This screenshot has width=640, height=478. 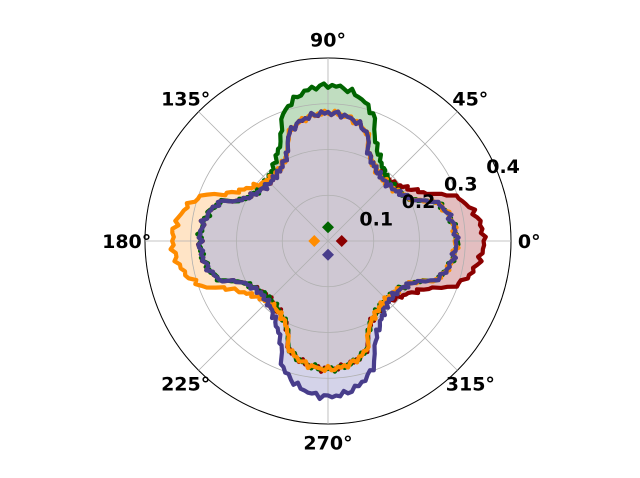 What do you see at coordinates (503, 167) in the screenshot?
I see `radial-tick-label: 0.4` at bounding box center [503, 167].